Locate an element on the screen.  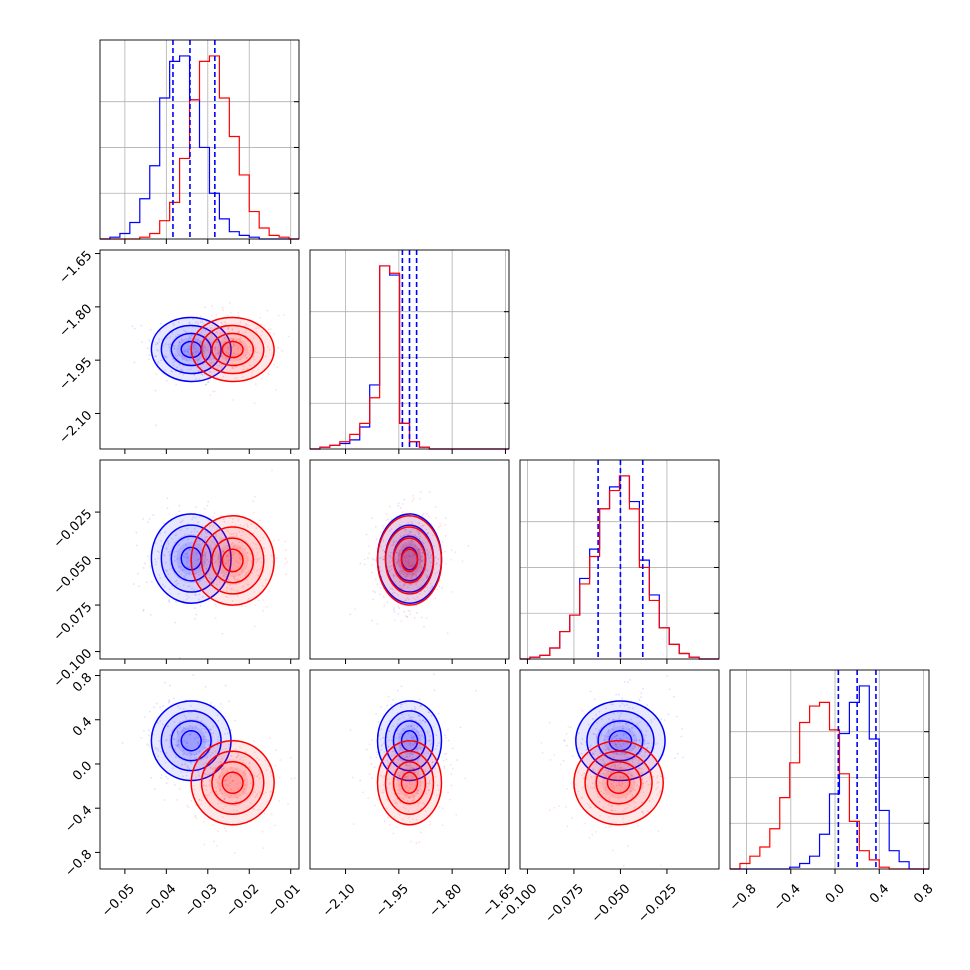
x-tick-label: −0.04 is located at coordinates (160, 900).